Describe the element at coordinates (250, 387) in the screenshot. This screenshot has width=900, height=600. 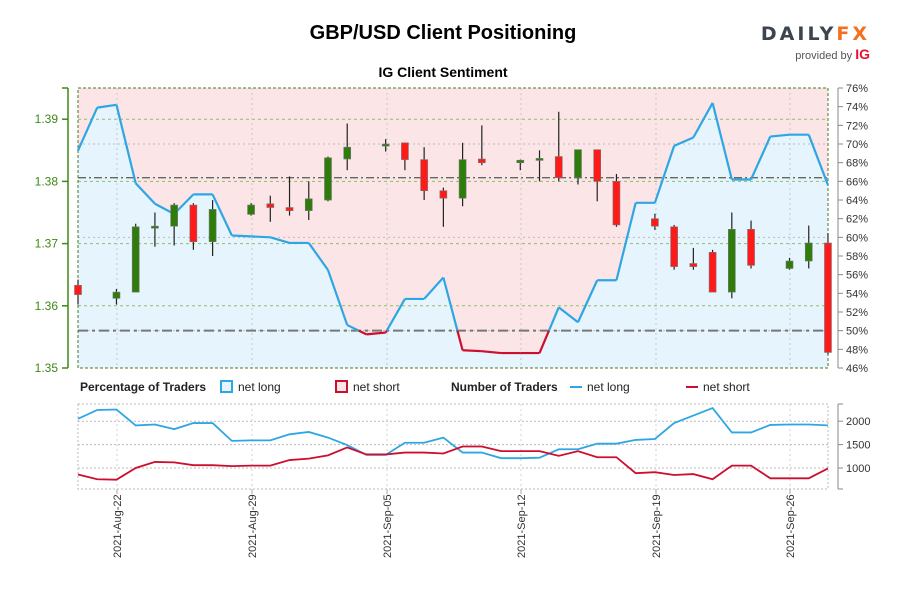
I see `legend-pct-net-long: net long` at that location.